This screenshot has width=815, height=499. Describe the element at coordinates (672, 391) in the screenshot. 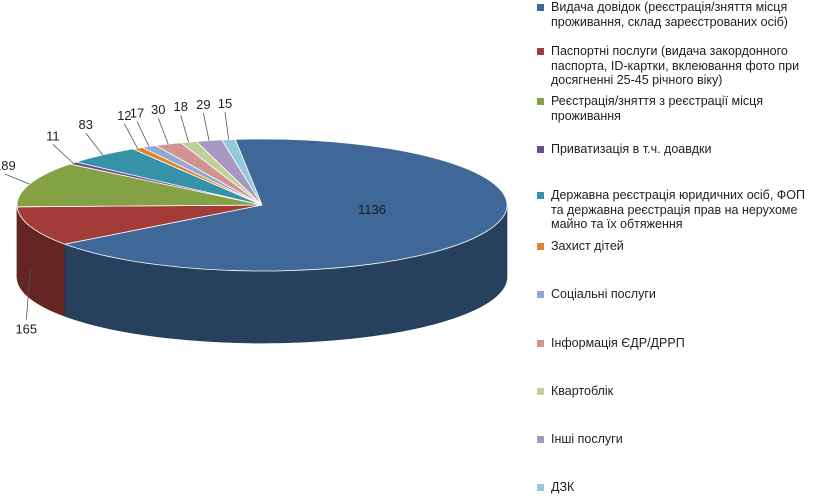

I see `legend-item-8: Квартоблік` at that location.